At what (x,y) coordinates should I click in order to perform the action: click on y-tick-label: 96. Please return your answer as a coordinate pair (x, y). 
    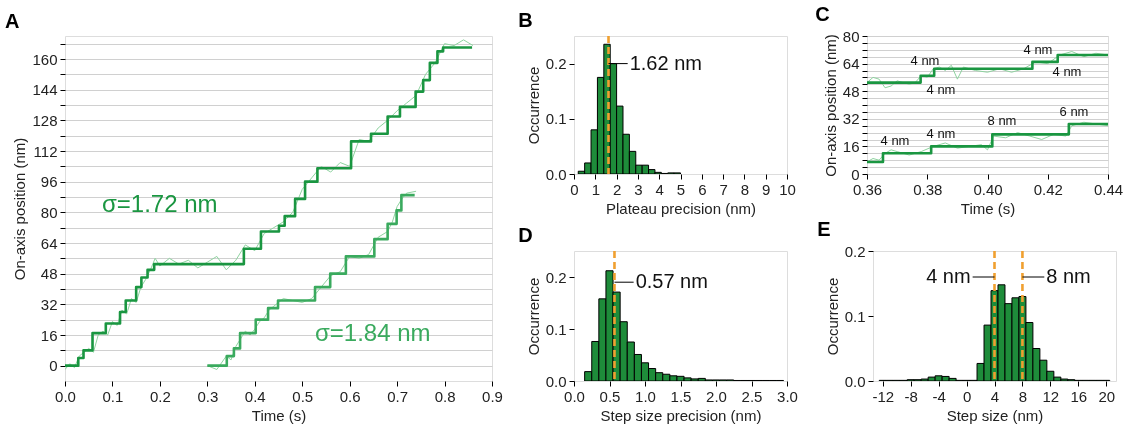
    Looking at the image, I should click on (49, 182).